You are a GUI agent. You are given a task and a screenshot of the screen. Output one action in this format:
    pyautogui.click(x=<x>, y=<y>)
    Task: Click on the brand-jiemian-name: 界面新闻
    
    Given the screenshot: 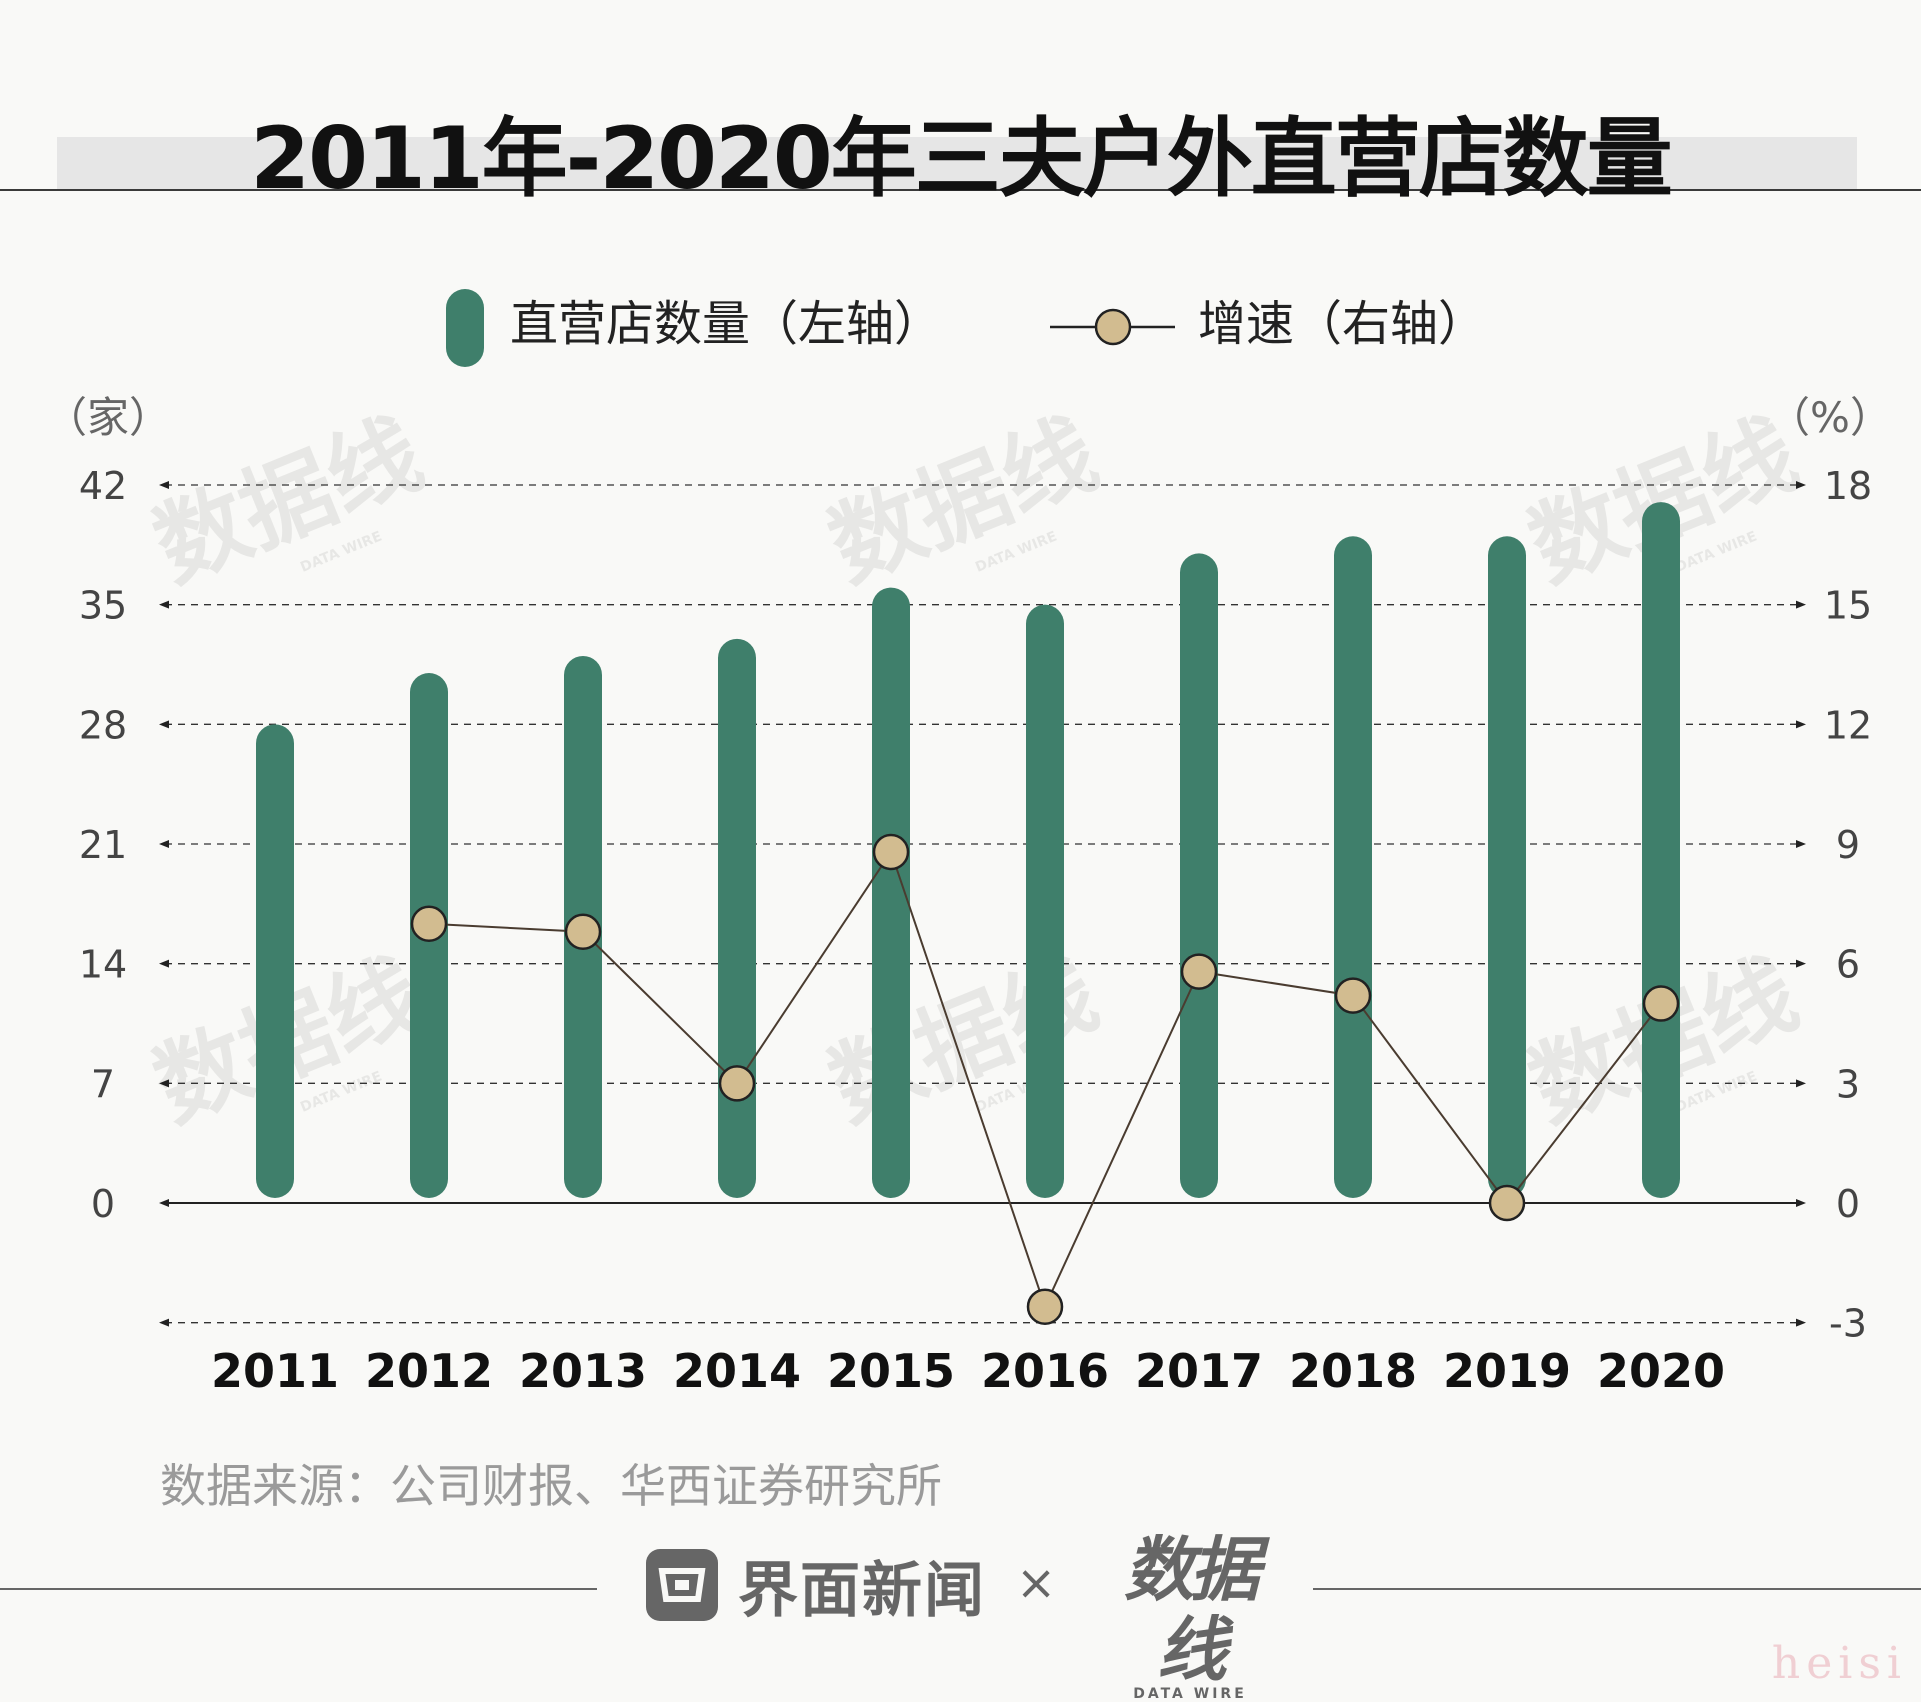 What is the action you would take?
    pyautogui.click(x=862, y=1590)
    